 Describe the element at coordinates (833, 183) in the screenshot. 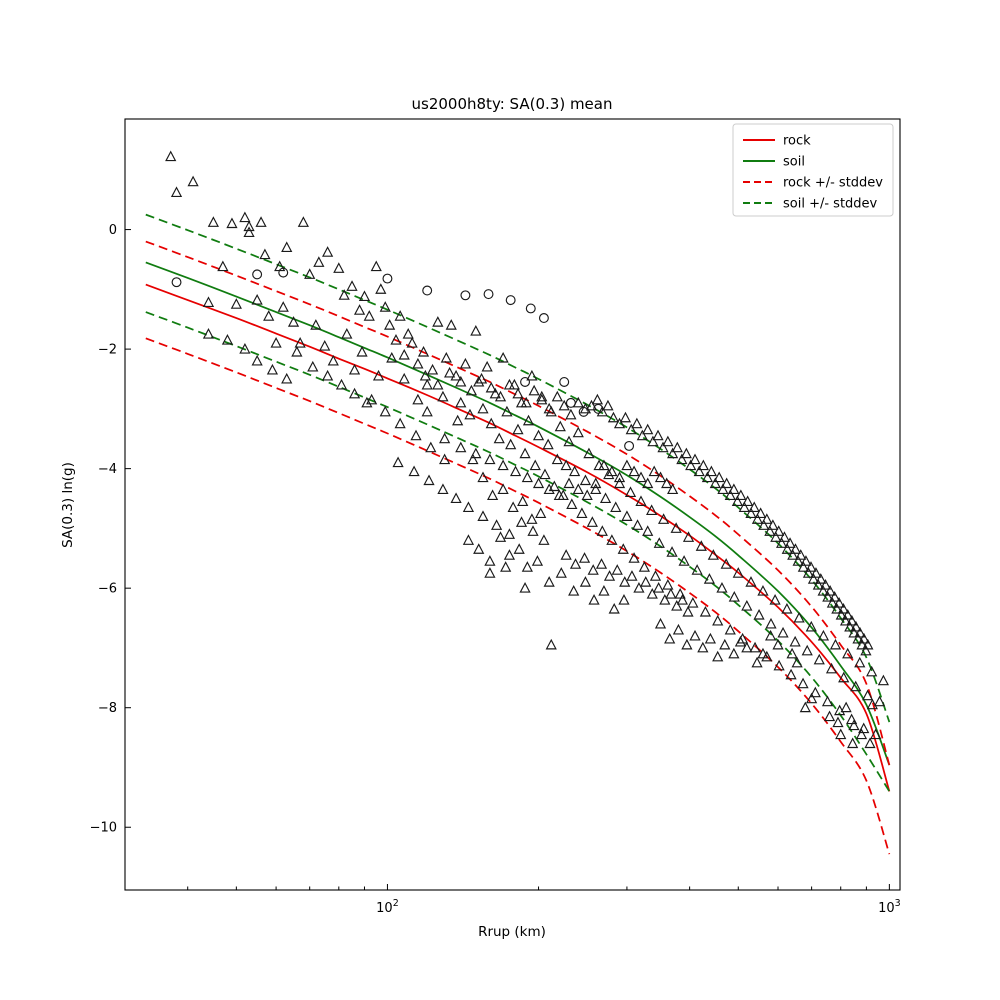

I see `legend-label-2: rock +/- stddev` at that location.